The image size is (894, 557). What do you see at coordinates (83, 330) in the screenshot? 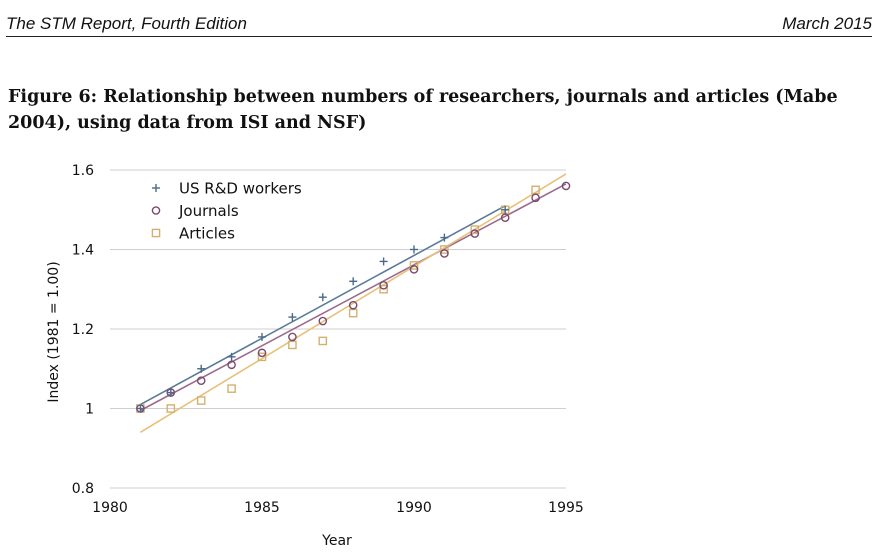
I see `y-tick-label: 1.2` at bounding box center [83, 330].